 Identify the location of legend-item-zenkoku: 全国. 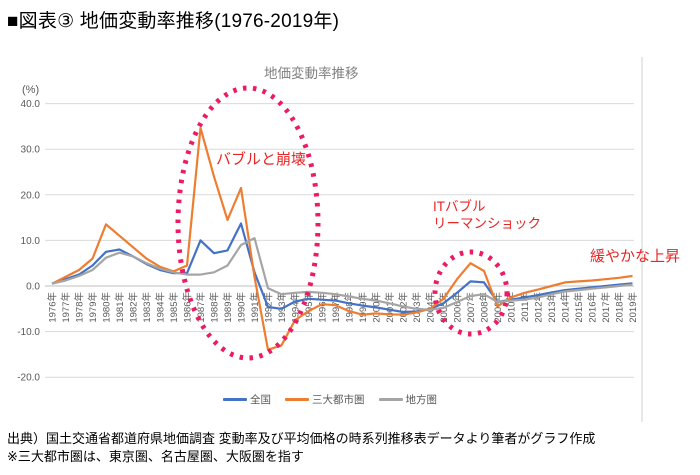
(247, 399).